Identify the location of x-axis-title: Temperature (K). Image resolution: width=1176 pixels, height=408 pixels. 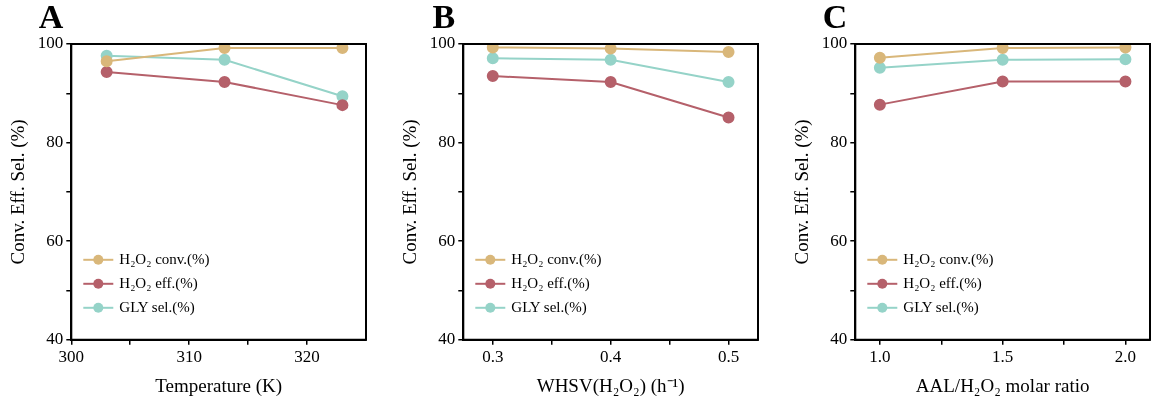
(219, 385).